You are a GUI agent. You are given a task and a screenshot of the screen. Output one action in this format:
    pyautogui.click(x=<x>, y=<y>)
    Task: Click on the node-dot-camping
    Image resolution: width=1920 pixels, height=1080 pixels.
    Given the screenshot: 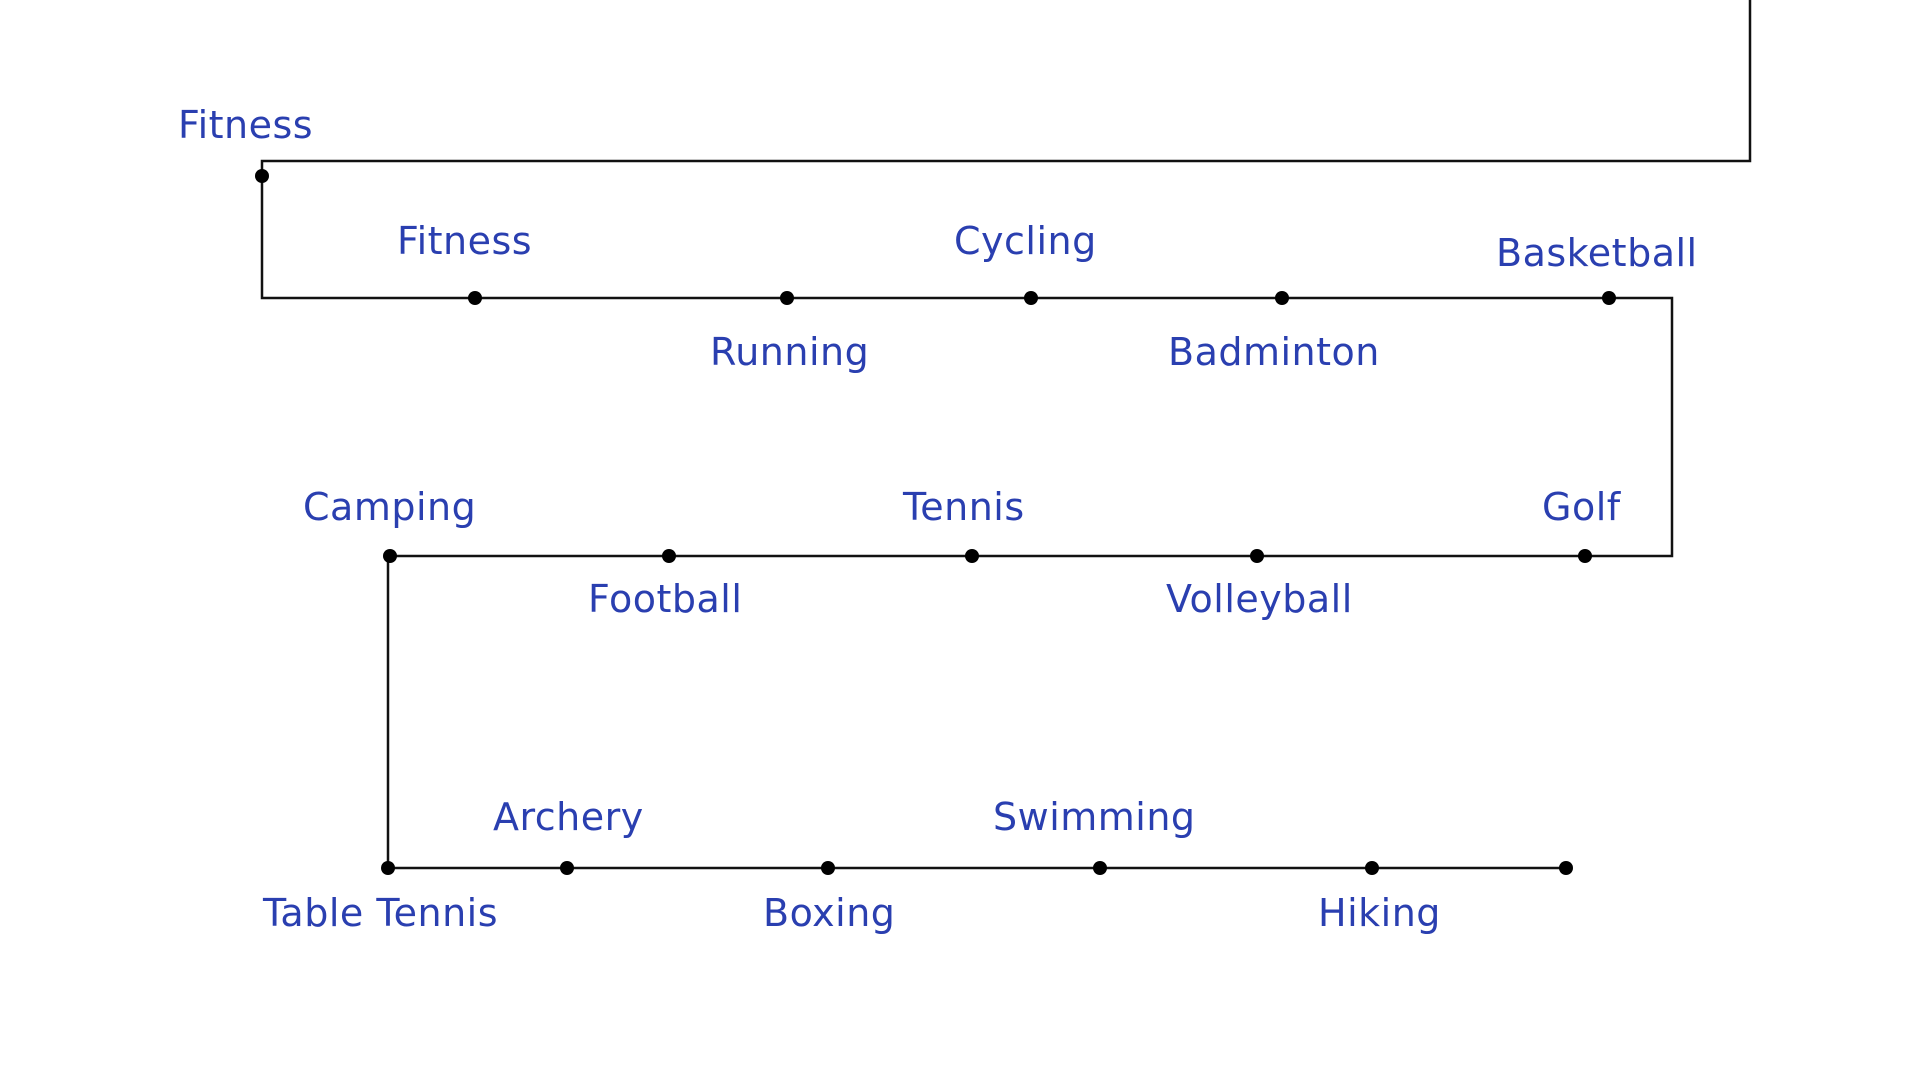 What is the action you would take?
    pyautogui.click(x=390, y=556)
    